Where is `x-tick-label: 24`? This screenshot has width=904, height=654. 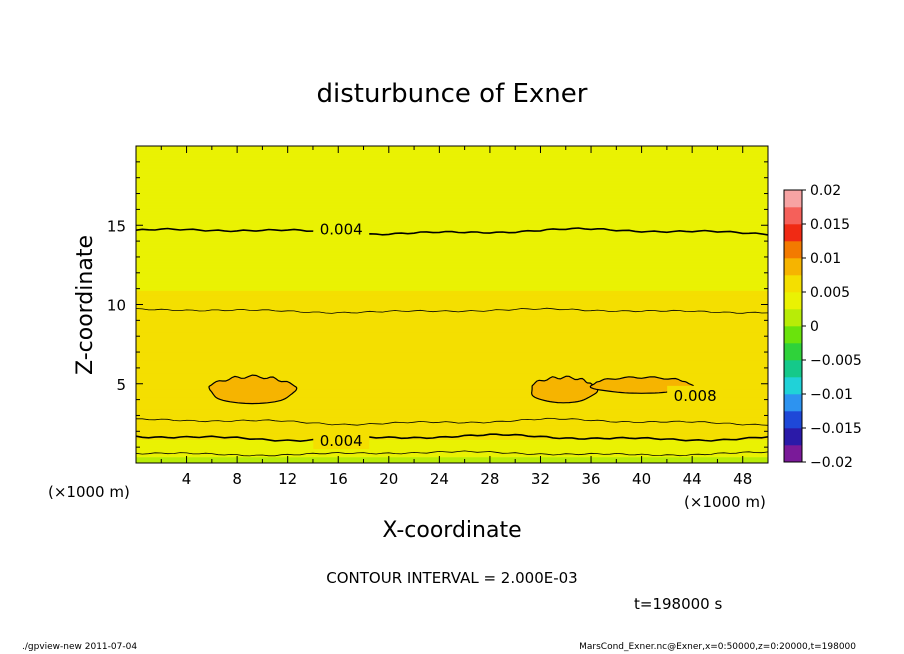
x-tick-label: 24 is located at coordinates (439, 479).